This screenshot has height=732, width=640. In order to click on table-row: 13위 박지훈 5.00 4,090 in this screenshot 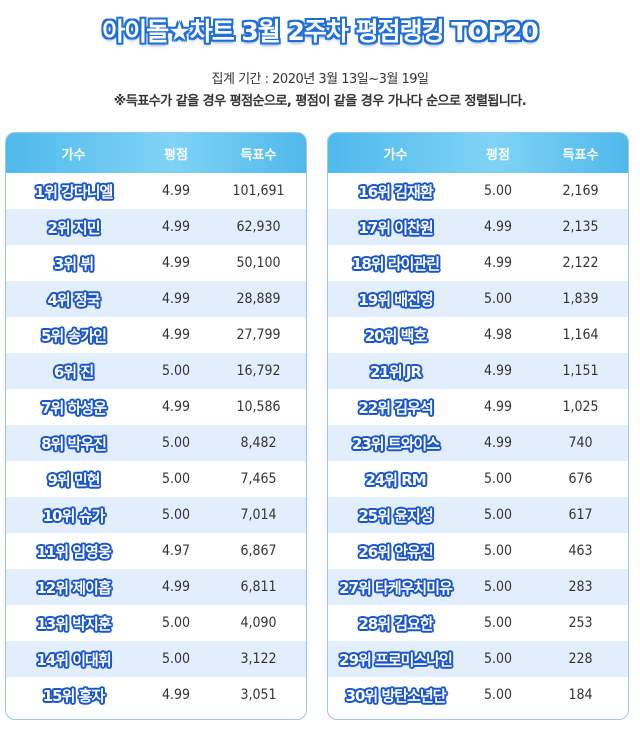, I will do `click(156, 623)`.